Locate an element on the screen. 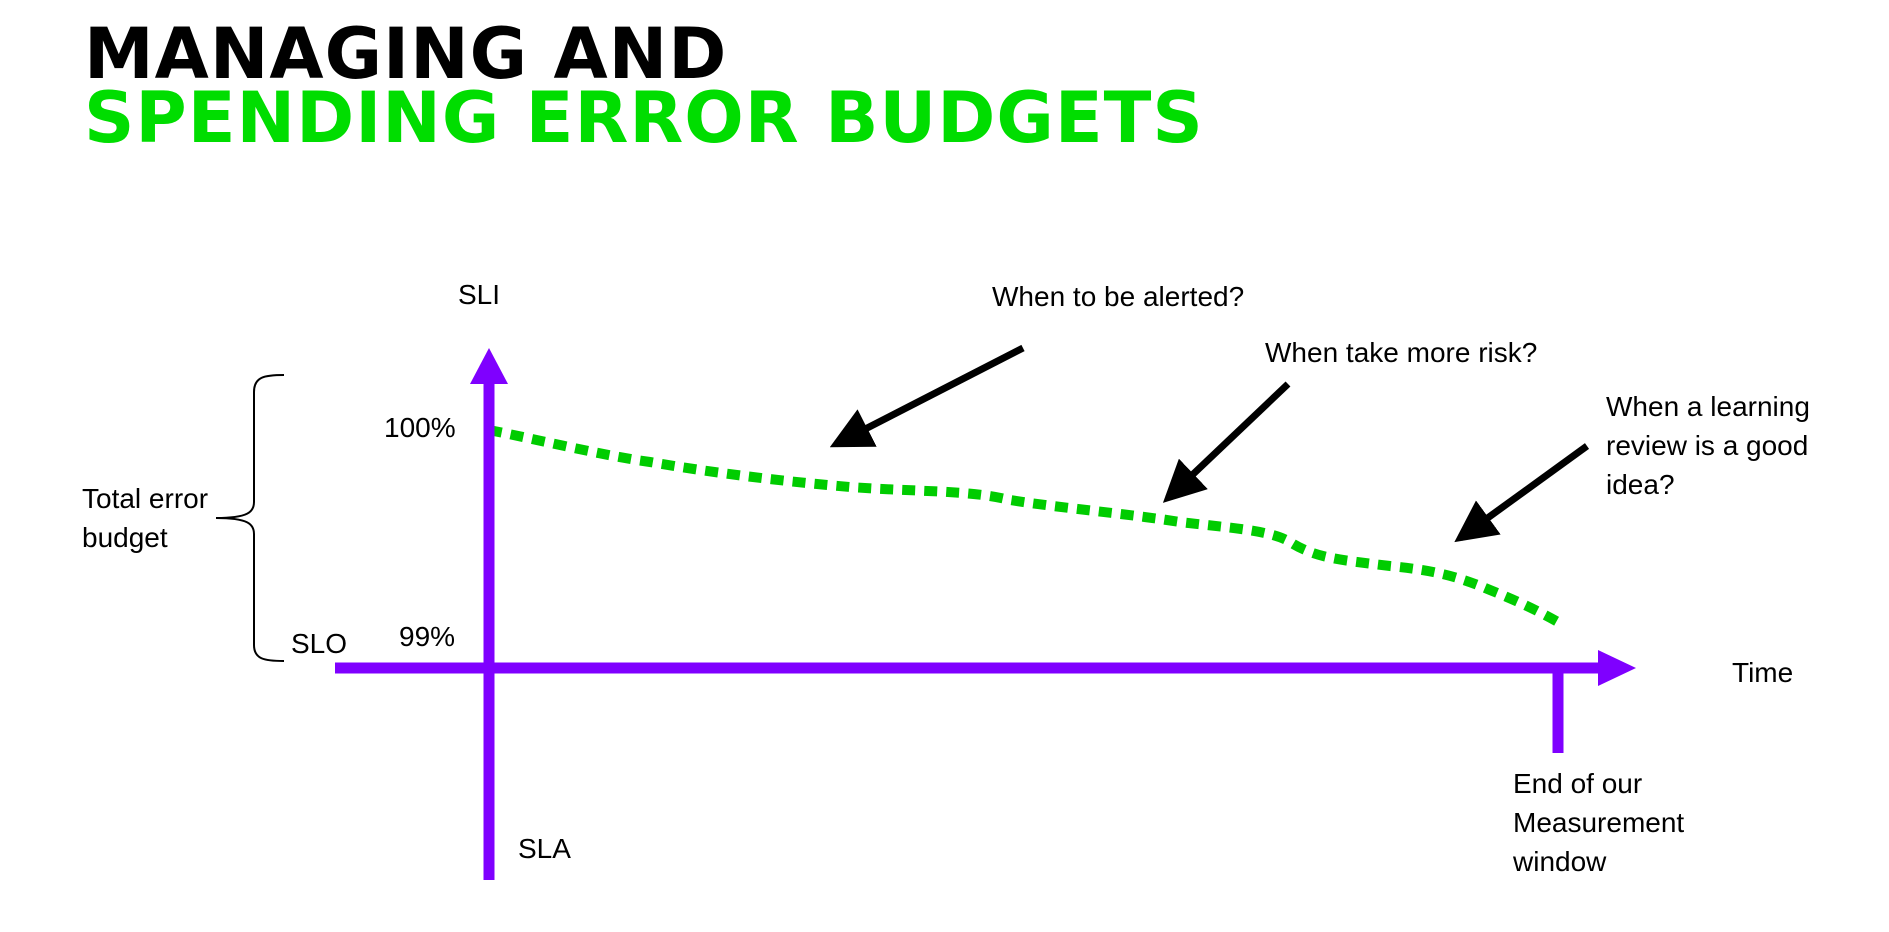 Image resolution: width=1889 pixels, height=932 pixels. tick-100-label: 100% is located at coordinates (420, 427).